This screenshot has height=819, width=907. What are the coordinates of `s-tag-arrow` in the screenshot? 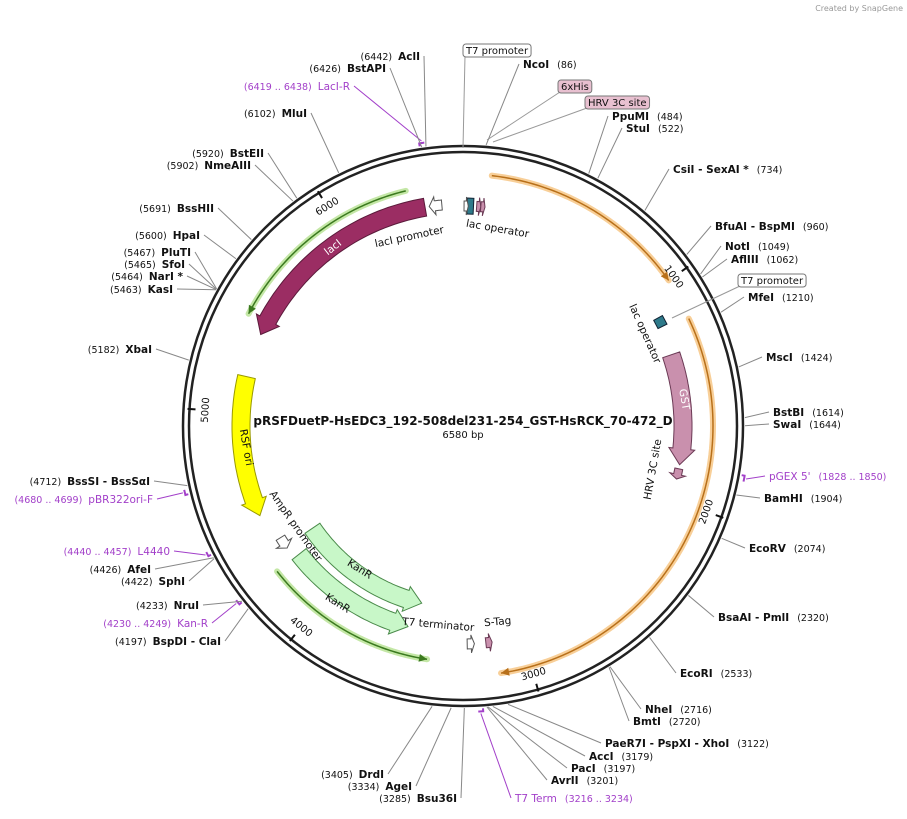 It's located at (488, 642).